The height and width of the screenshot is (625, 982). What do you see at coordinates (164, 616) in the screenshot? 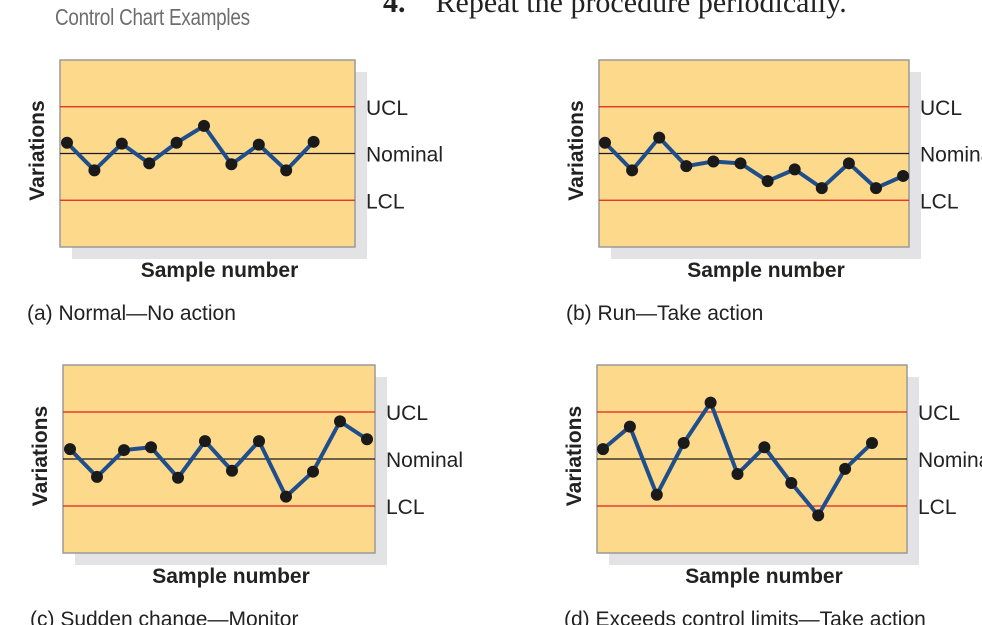
I see `chart-caption: (c) Sudden change—Monitor` at bounding box center [164, 616].